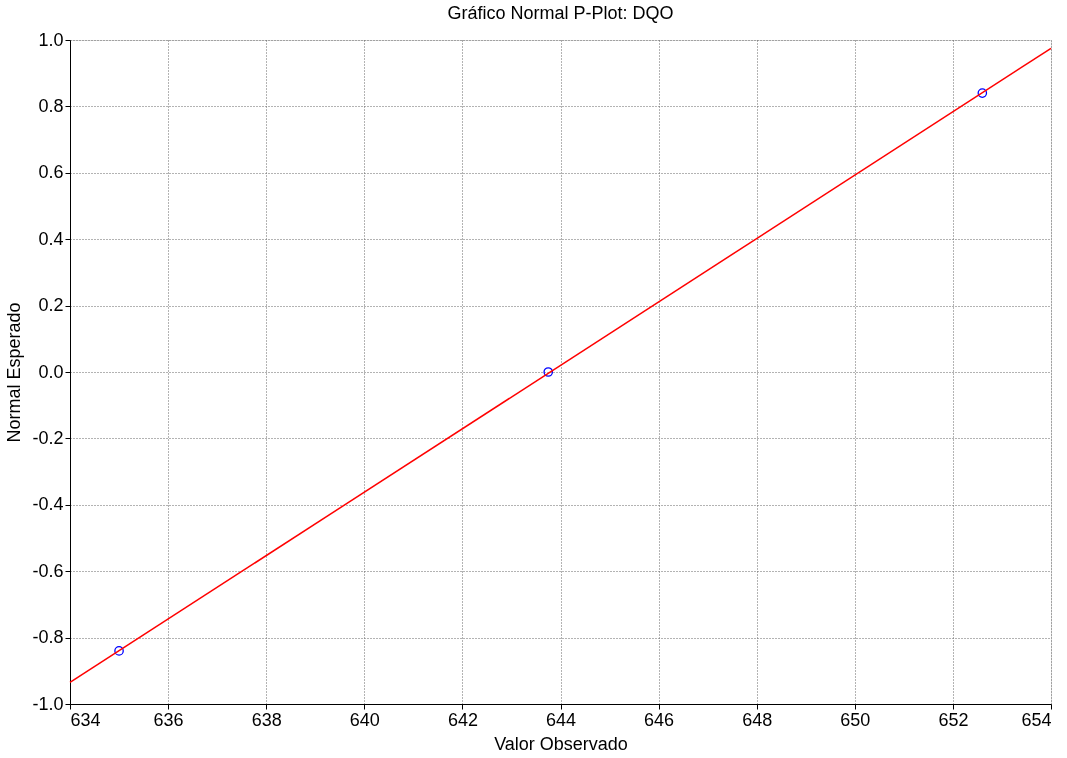  What do you see at coordinates (561, 719) in the screenshot?
I see `x-tick-label: 644` at bounding box center [561, 719].